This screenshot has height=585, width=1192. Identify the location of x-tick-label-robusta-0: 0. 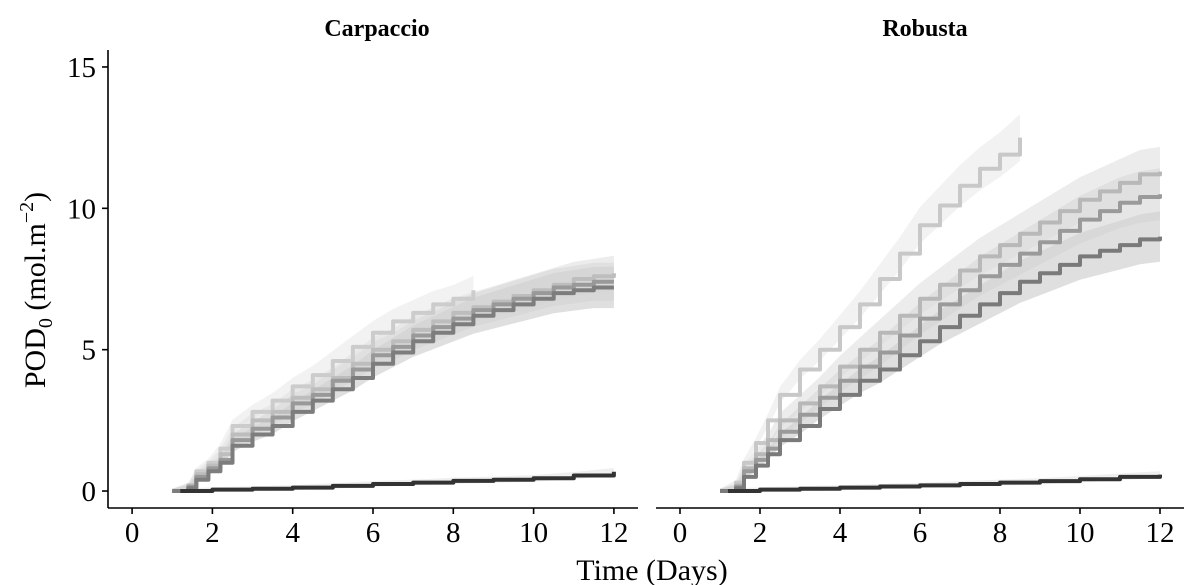
(680, 533).